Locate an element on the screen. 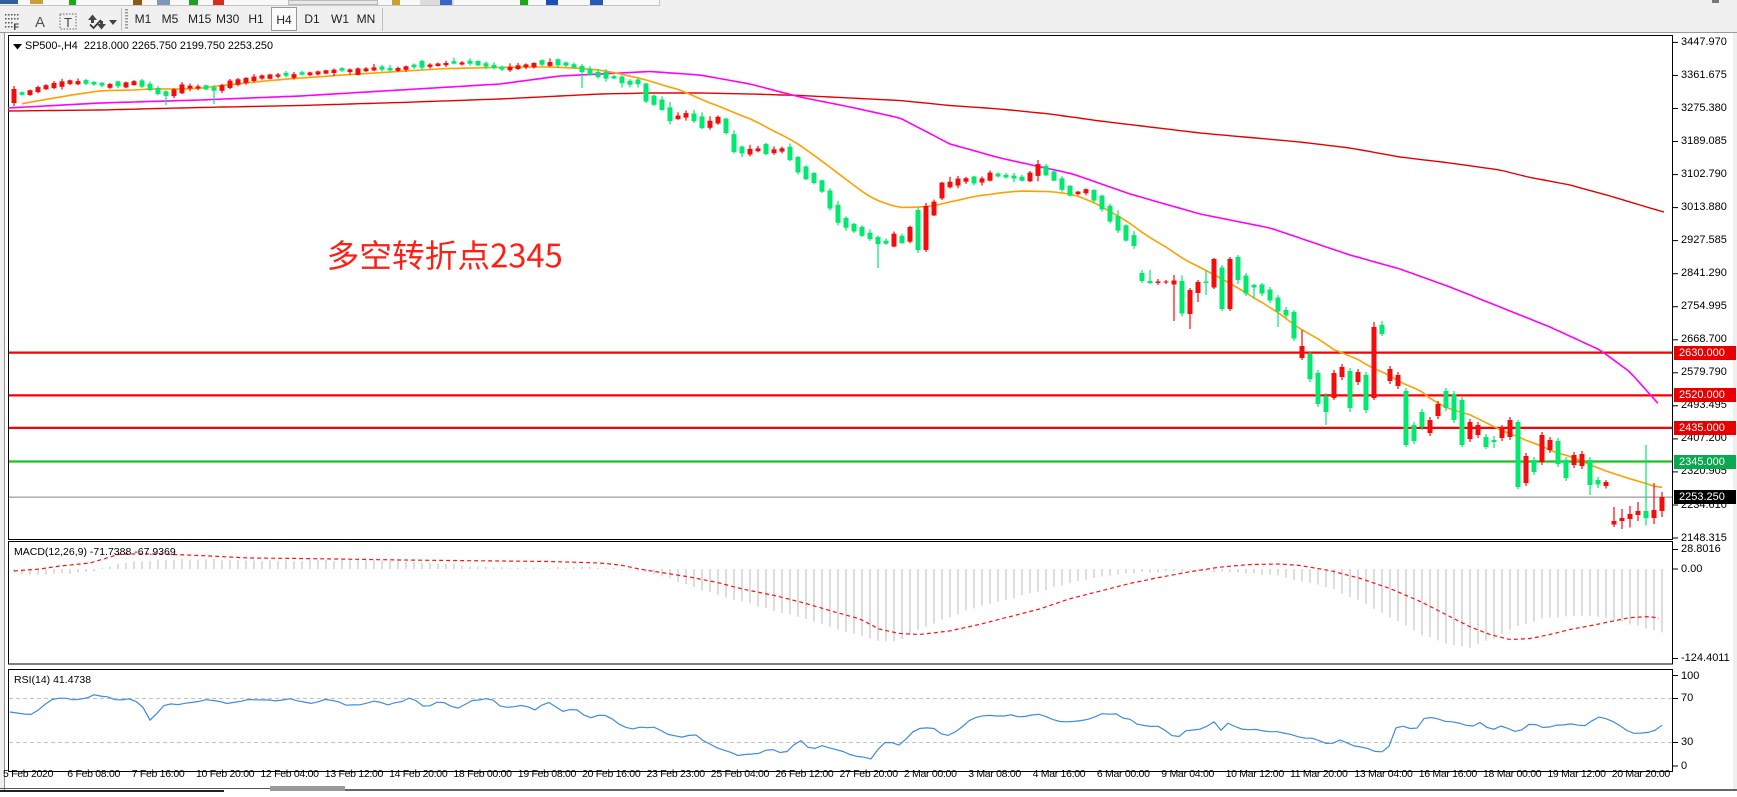 The width and height of the screenshot is (1737, 797). svg-text: A is located at coordinates (40, 22).